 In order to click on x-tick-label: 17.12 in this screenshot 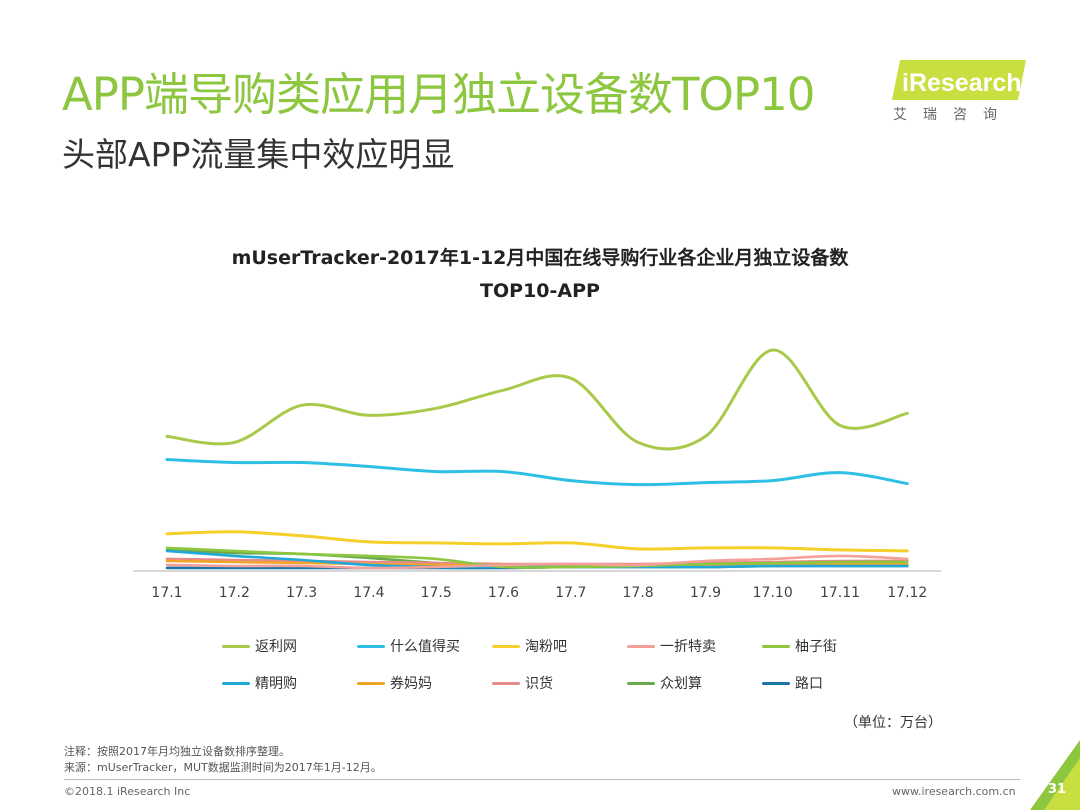, I will do `click(907, 593)`.